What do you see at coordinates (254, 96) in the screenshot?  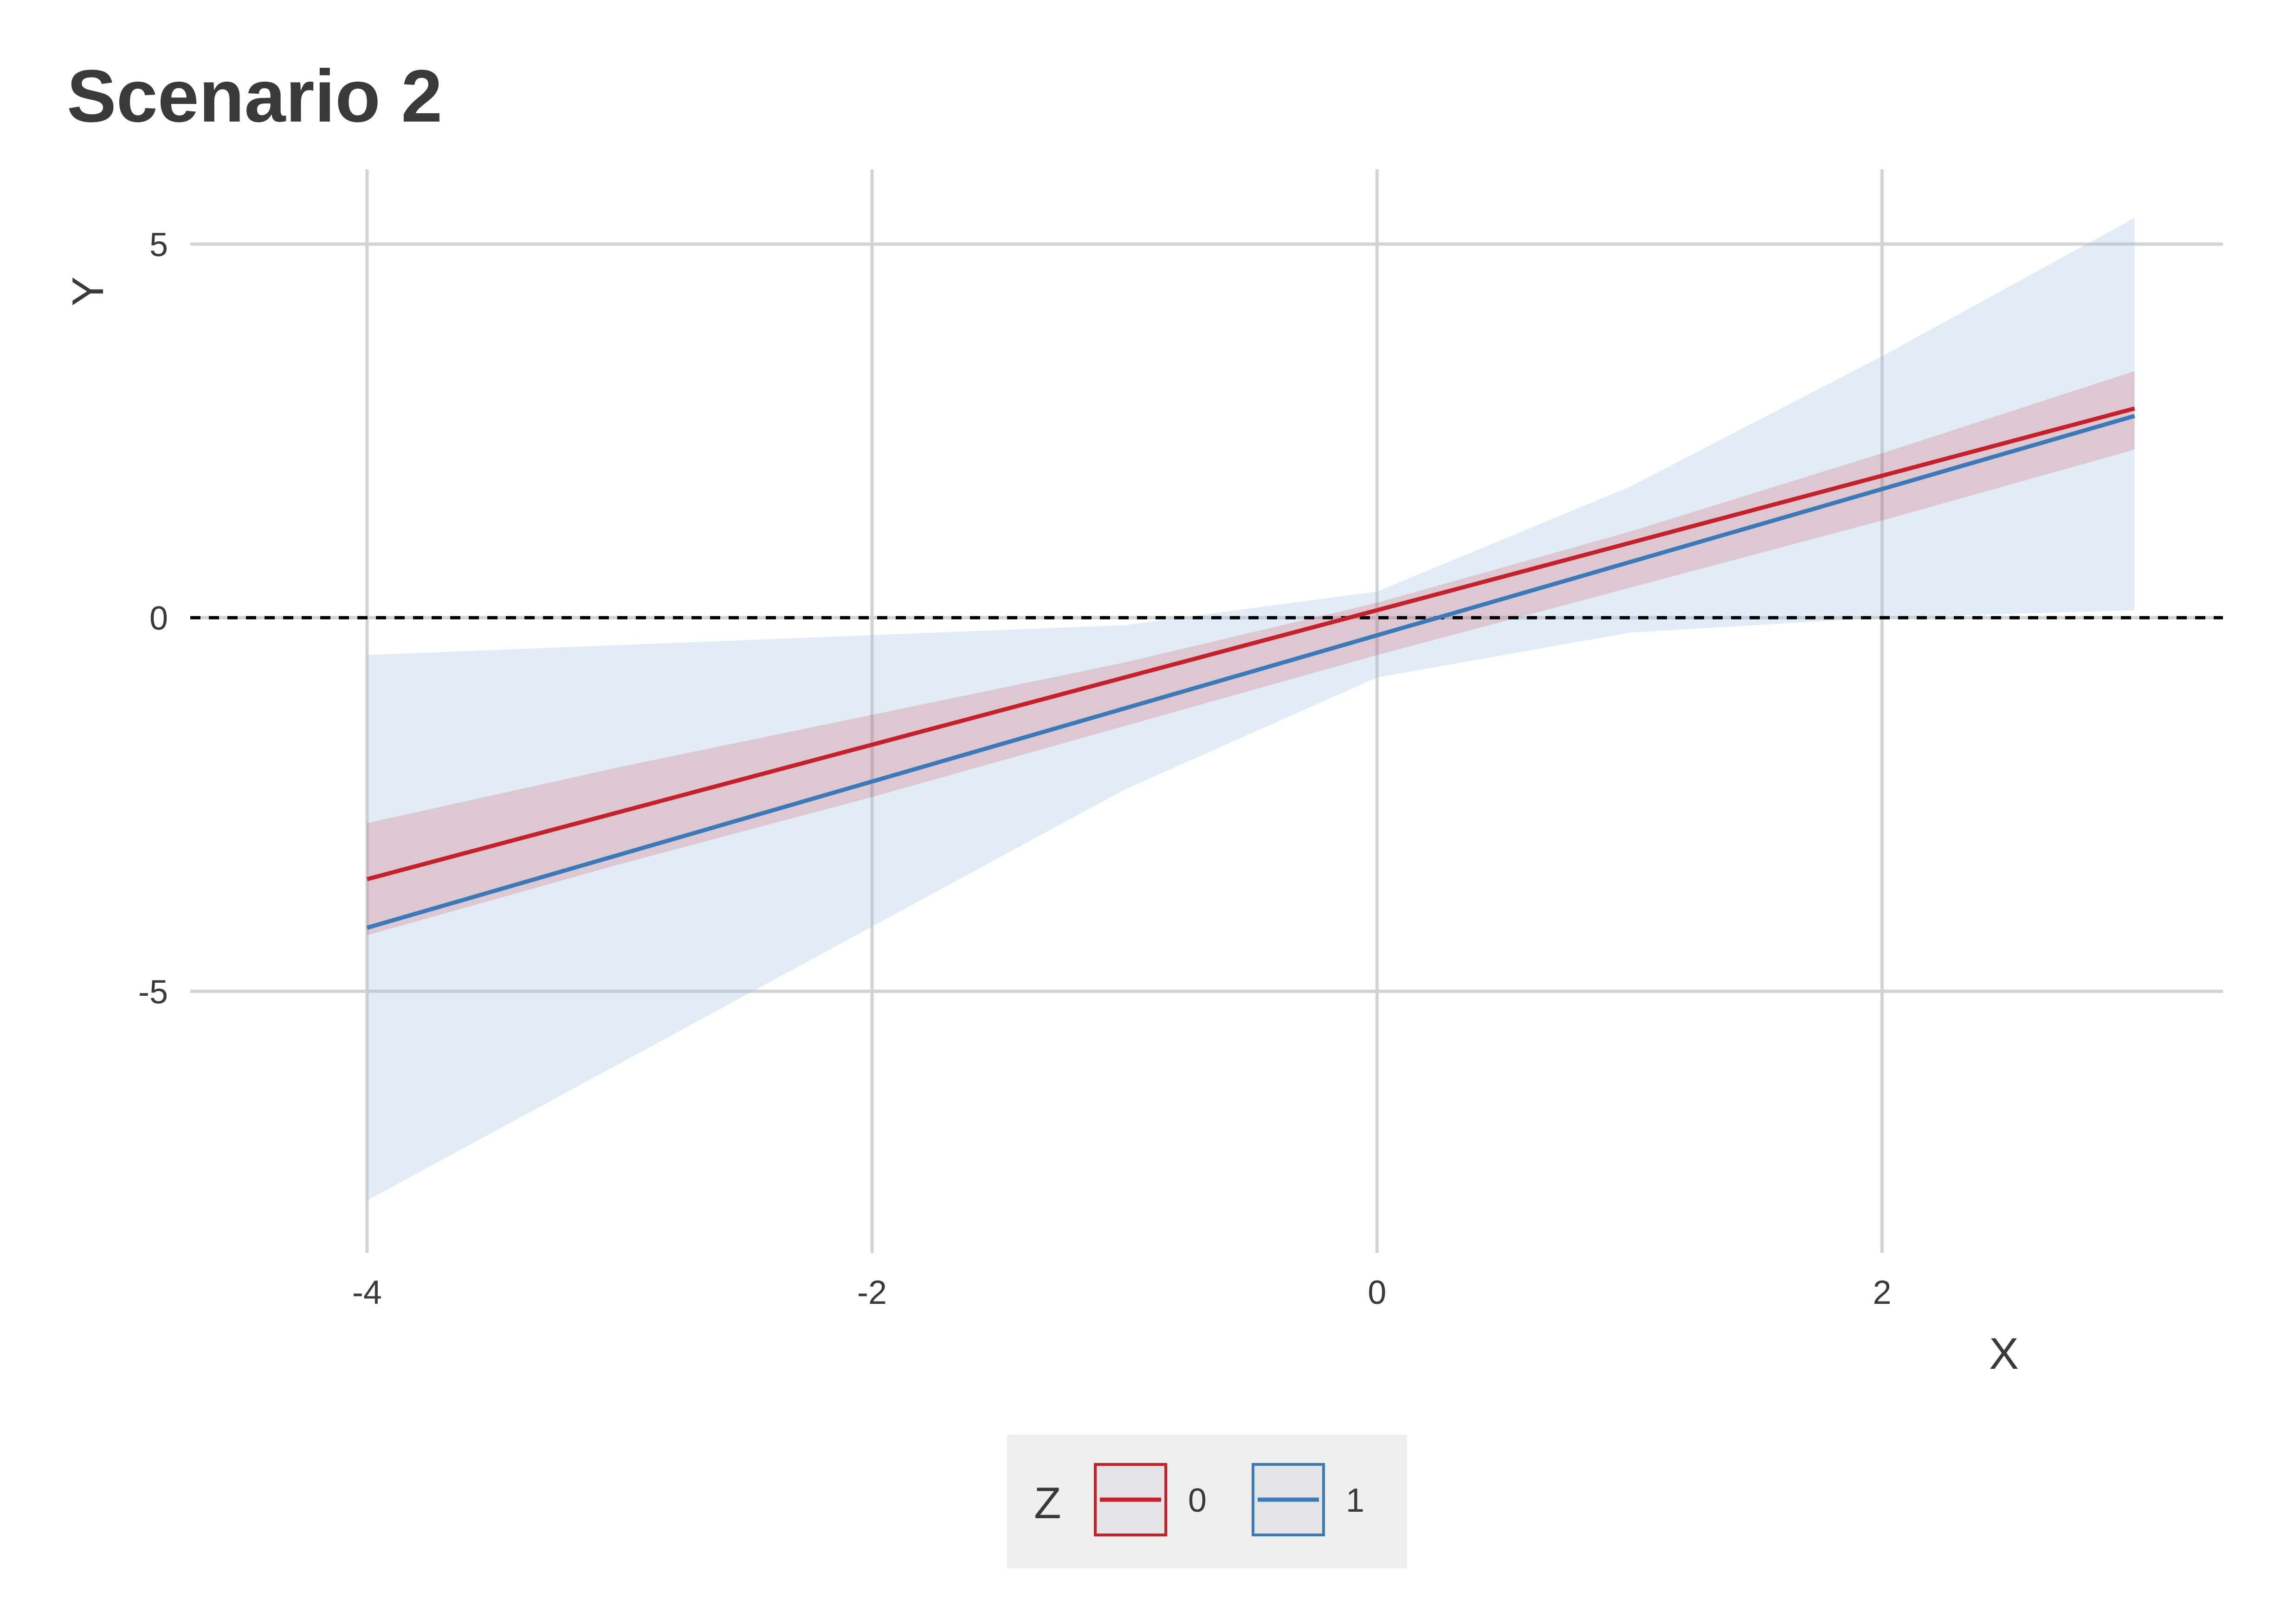 I see `chart-title: Scenario 2` at bounding box center [254, 96].